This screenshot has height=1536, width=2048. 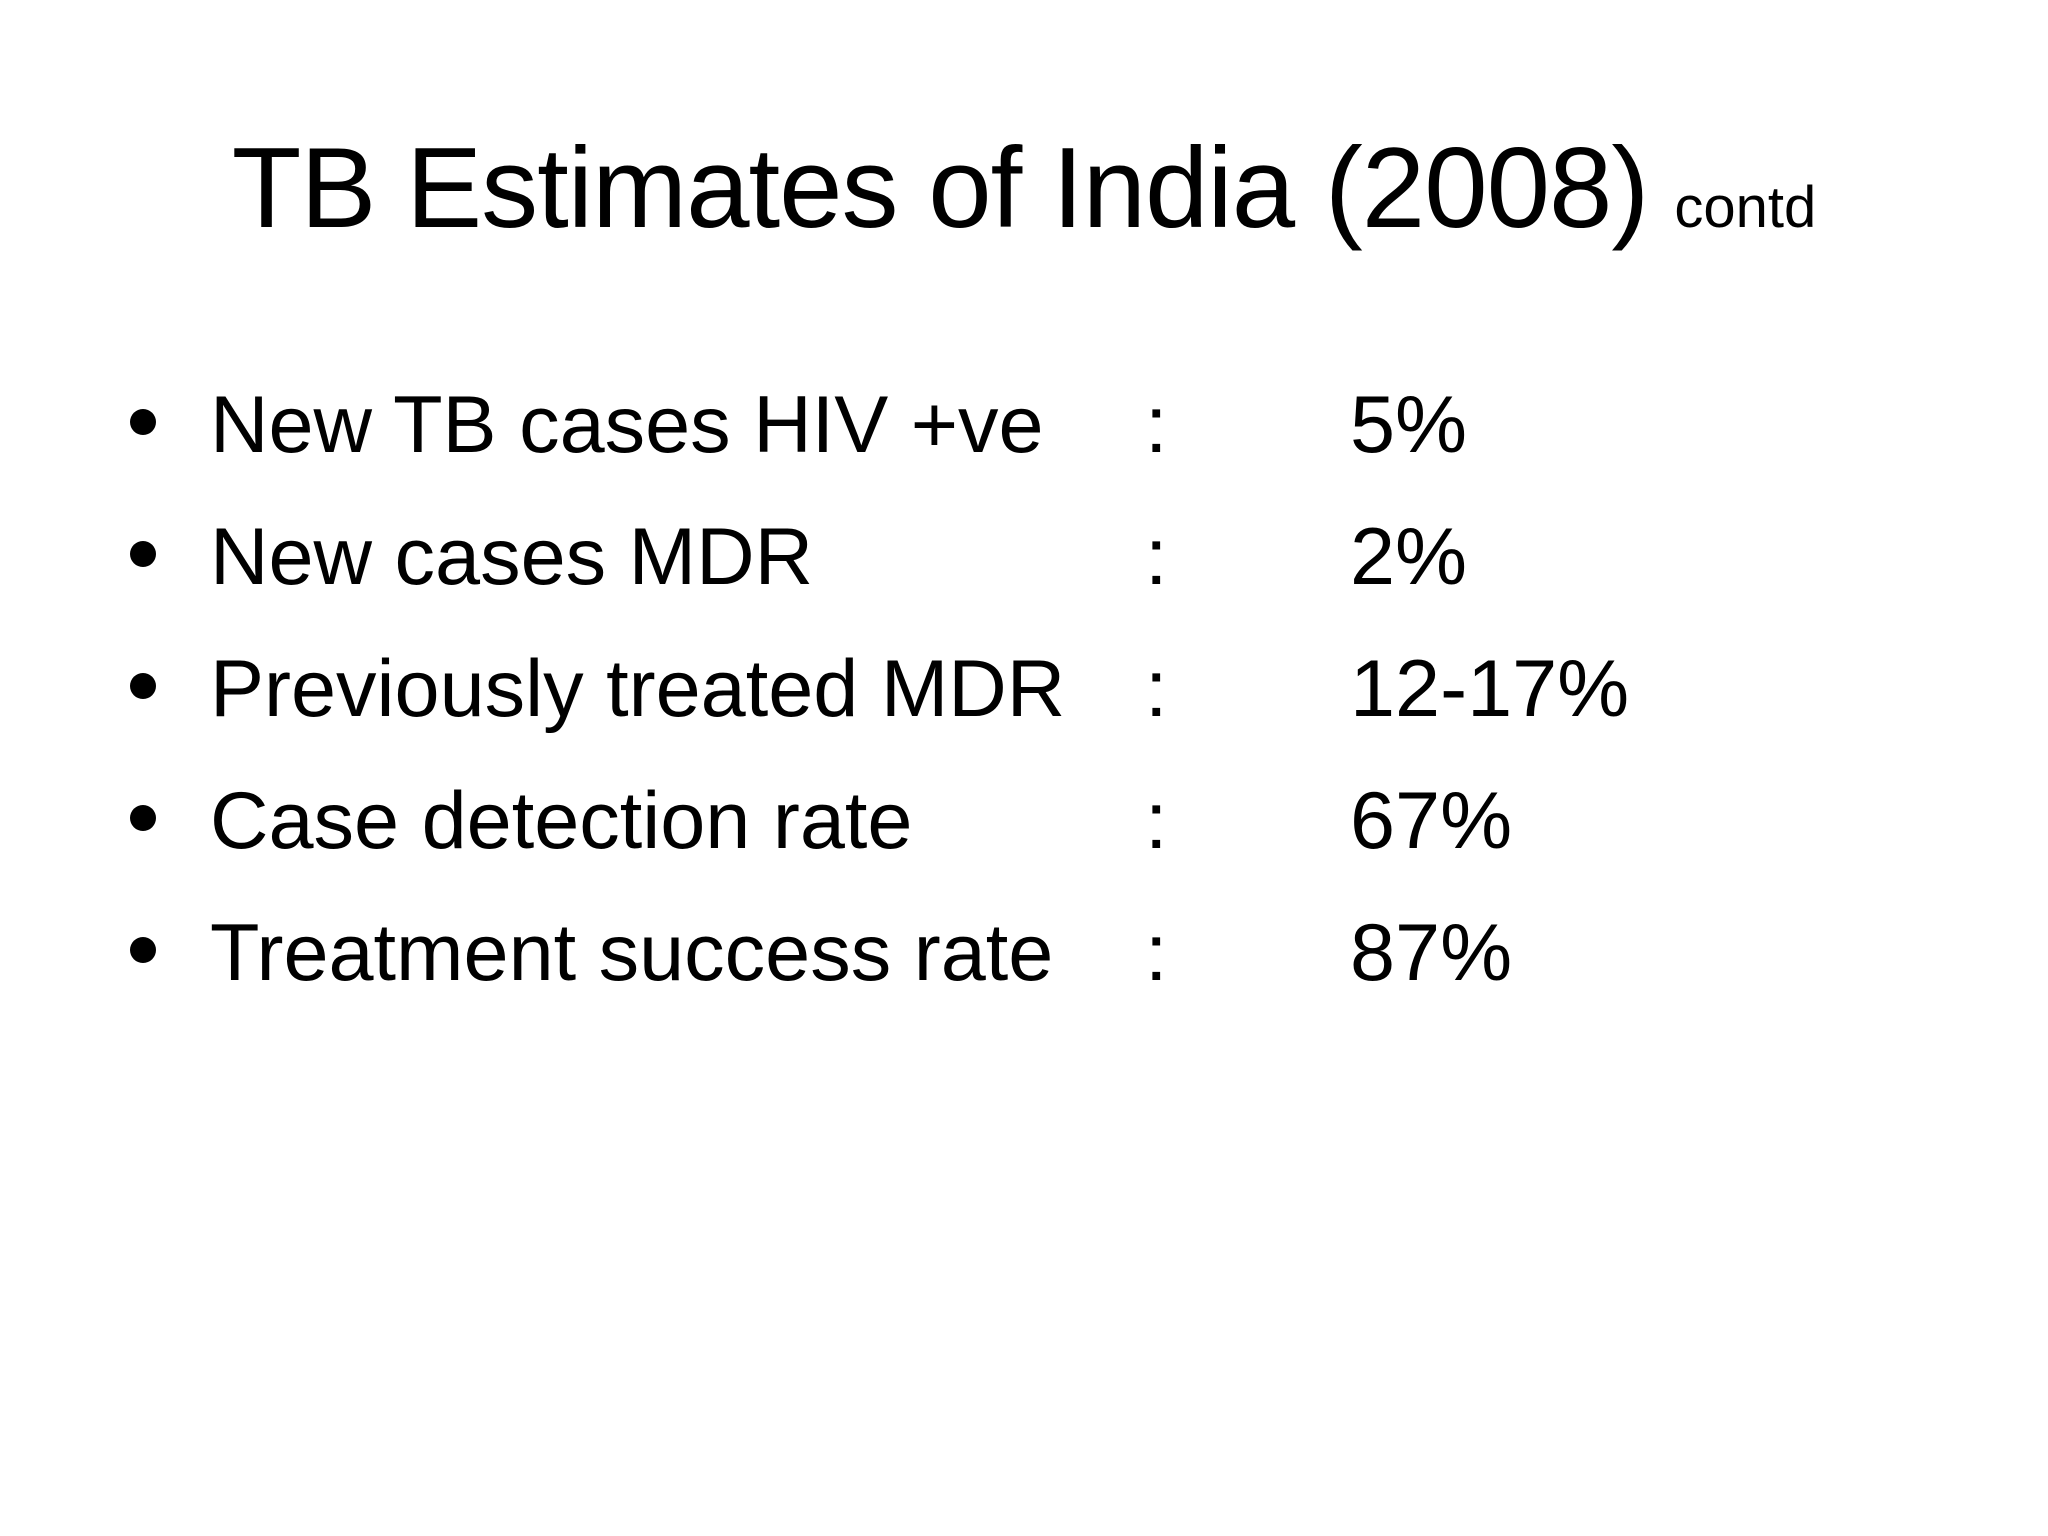 What do you see at coordinates (627, 425) in the screenshot?
I see `bullet-label: New TB cases HIV +ve` at bounding box center [627, 425].